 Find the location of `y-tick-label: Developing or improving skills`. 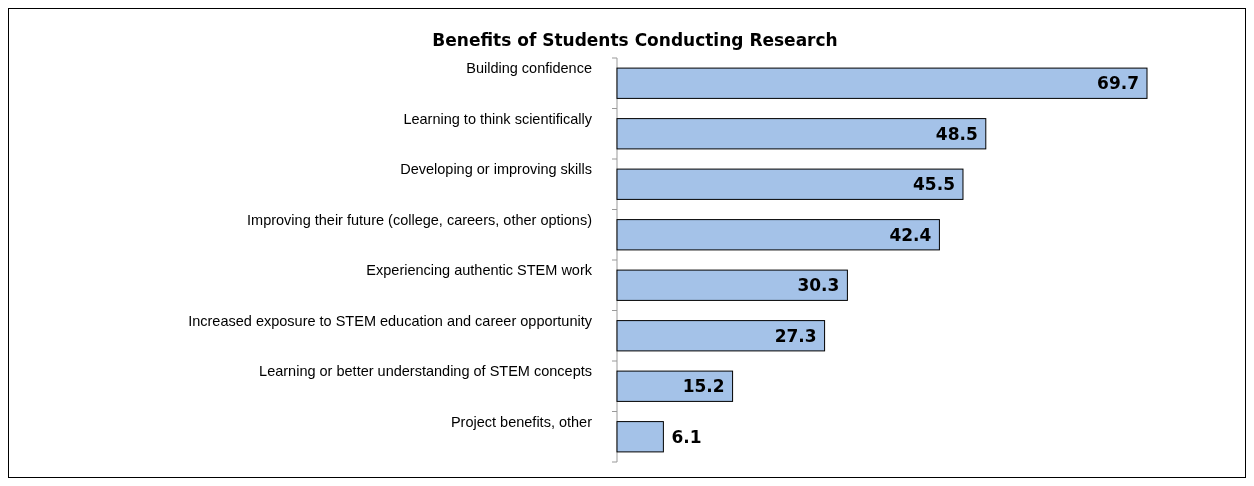

y-tick-label: Developing or improving skills is located at coordinates (496, 169).